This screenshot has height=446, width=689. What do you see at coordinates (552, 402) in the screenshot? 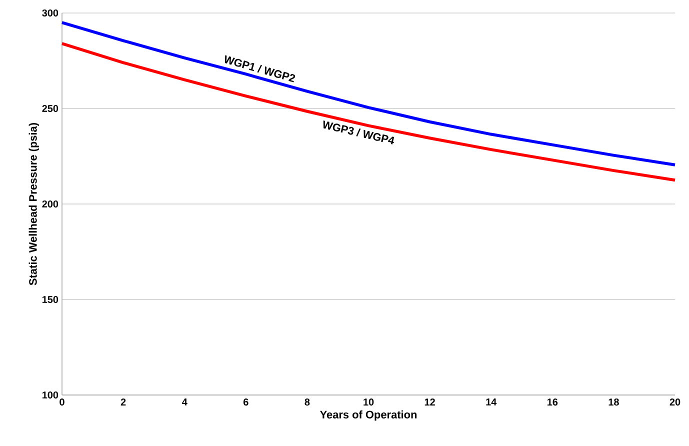
I see `x-tick-label: 16` at bounding box center [552, 402].